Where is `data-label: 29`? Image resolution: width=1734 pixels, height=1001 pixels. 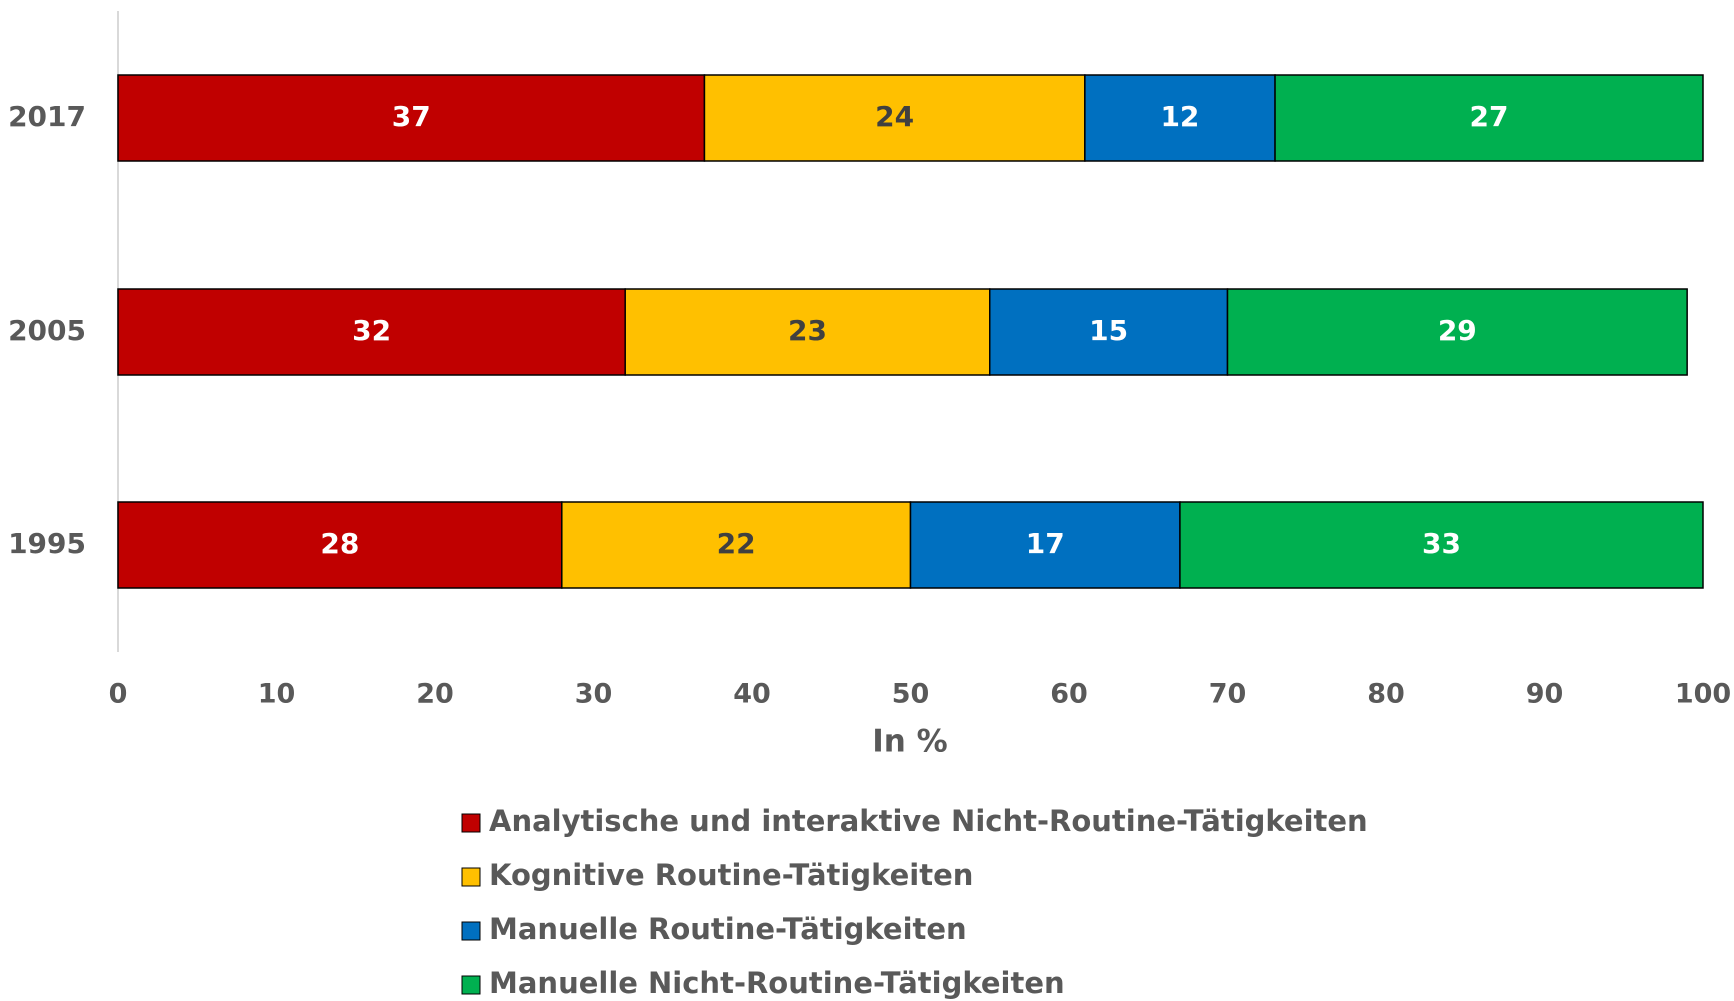
data-label: 29 is located at coordinates (1457, 330).